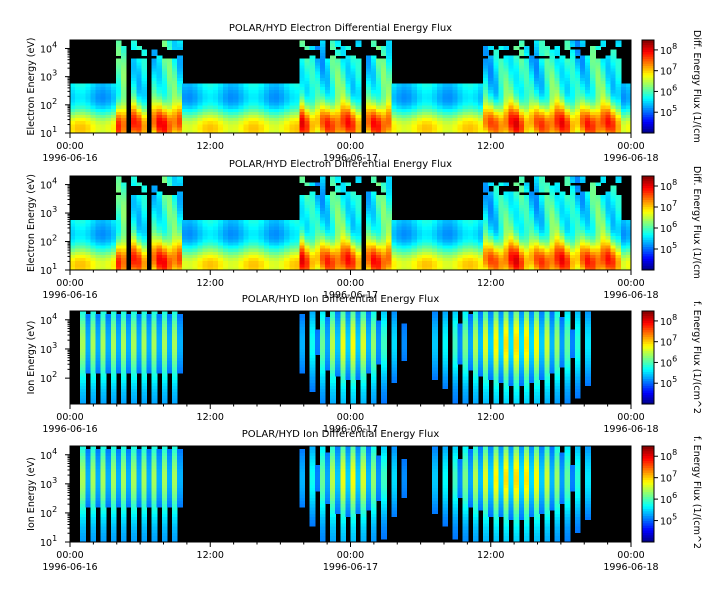  I want to click on x-tick-label: 00:00, so click(69, 146).